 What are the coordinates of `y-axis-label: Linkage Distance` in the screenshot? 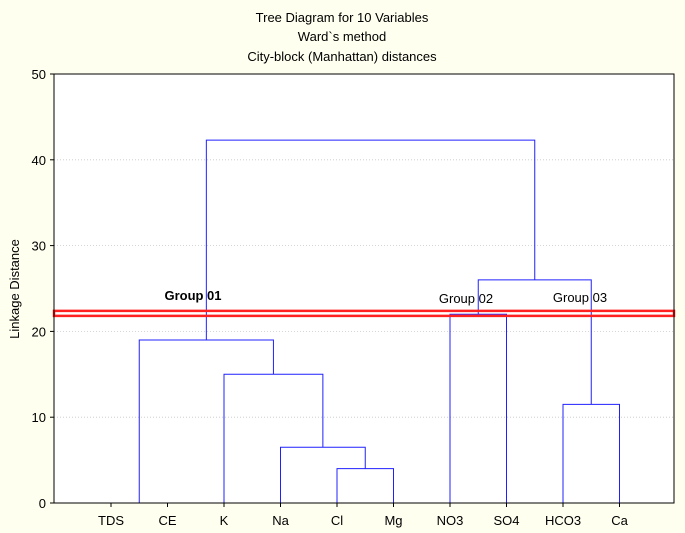 It's located at (14, 289).